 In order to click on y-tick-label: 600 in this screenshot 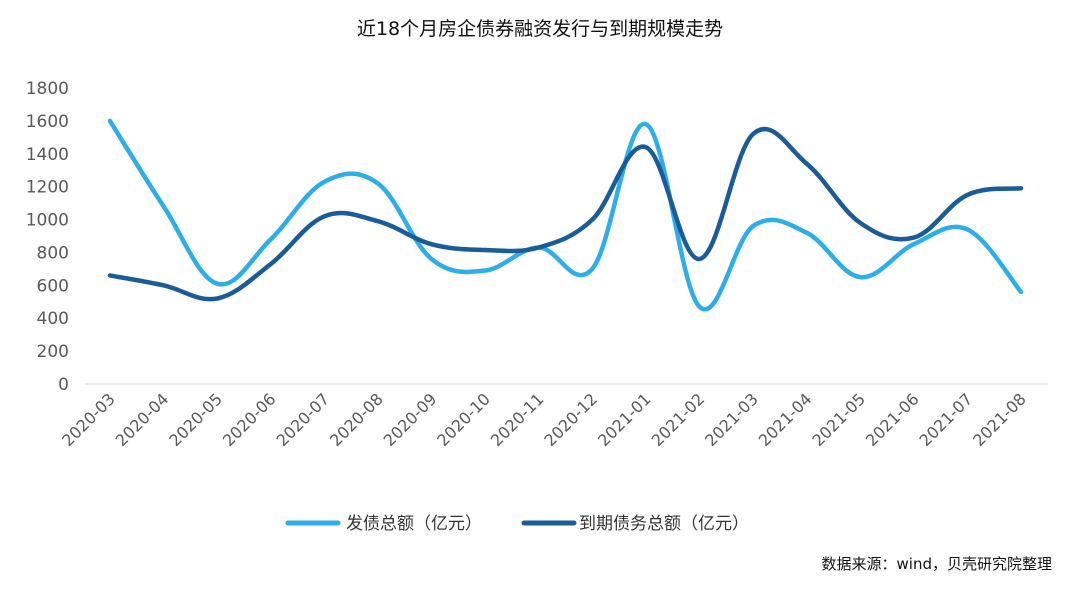, I will do `click(53, 286)`.